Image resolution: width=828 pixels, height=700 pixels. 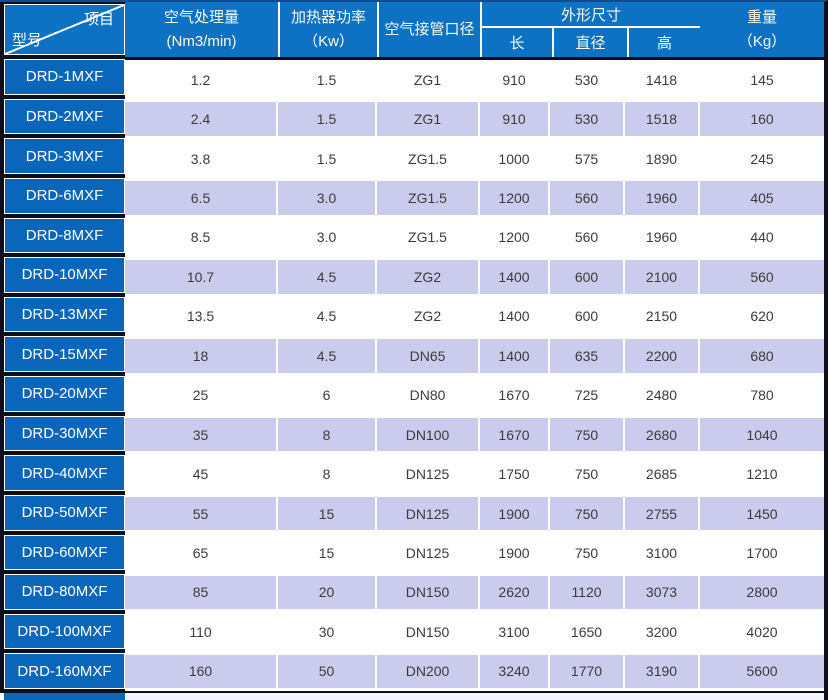 What do you see at coordinates (587, 119) in the screenshot?
I see `cell-diameter: 530` at bounding box center [587, 119].